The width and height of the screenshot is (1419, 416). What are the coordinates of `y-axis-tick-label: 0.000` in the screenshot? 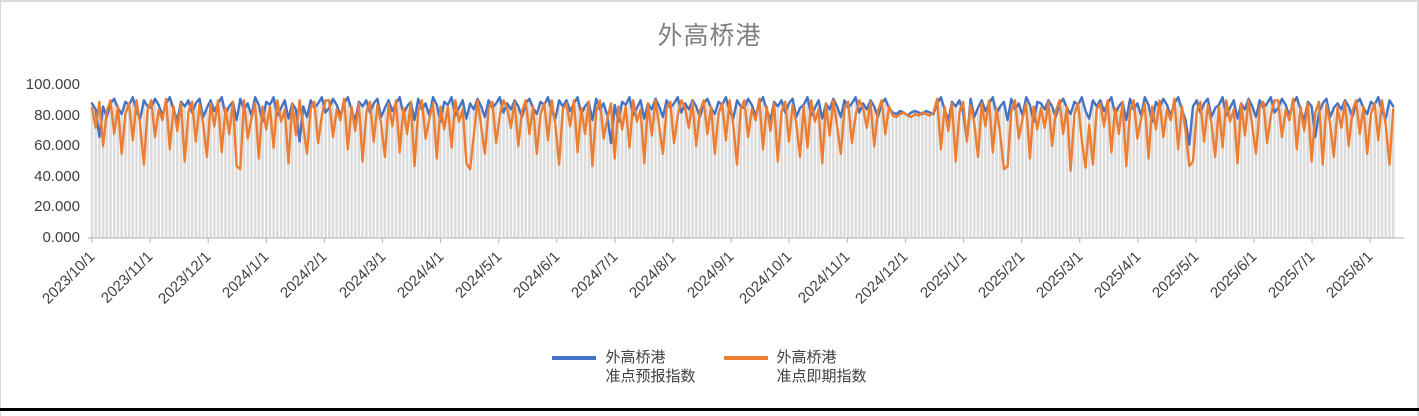 It's located at (61, 237).